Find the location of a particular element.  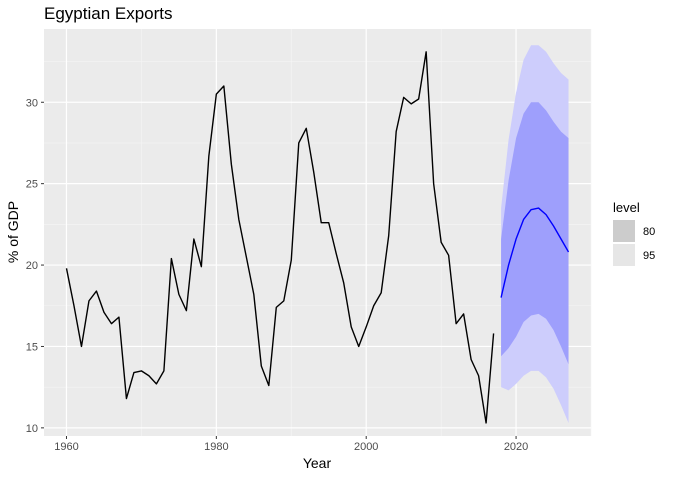

x-tick-label: 2000 is located at coordinates (366, 447).